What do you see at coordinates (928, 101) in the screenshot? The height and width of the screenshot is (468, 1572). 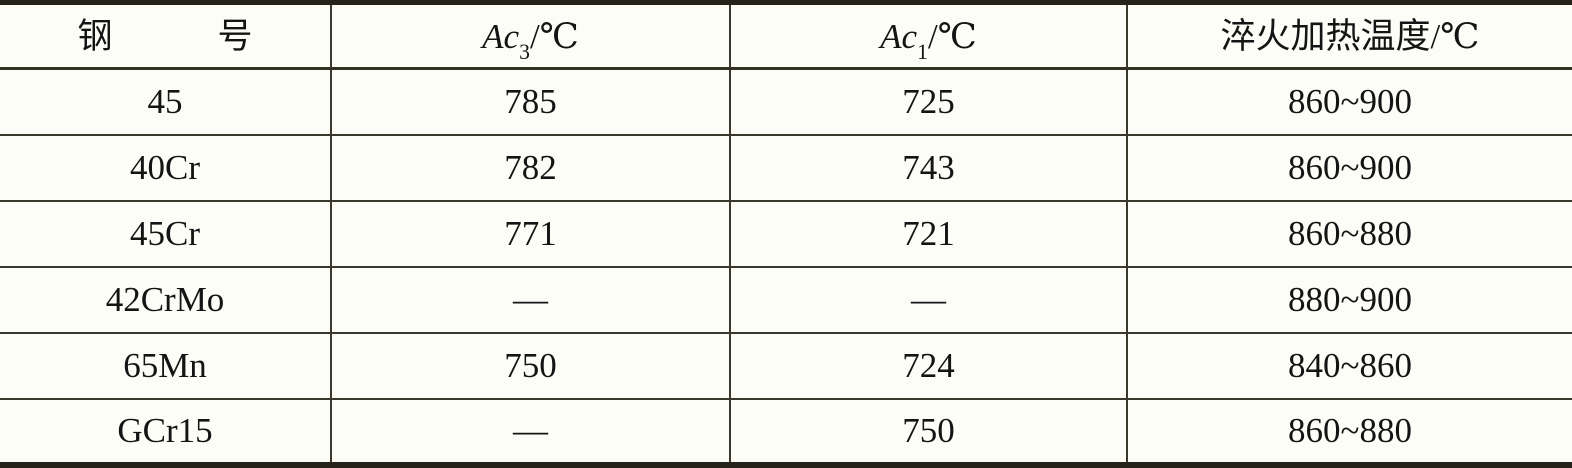 I see `cell-ac1: 725` at bounding box center [928, 101].